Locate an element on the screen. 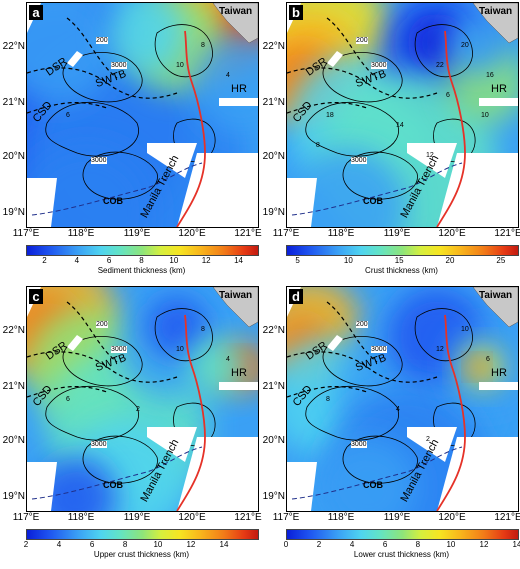 The image size is (520, 569). taiwan-landmass is located at coordinates (495, 307).